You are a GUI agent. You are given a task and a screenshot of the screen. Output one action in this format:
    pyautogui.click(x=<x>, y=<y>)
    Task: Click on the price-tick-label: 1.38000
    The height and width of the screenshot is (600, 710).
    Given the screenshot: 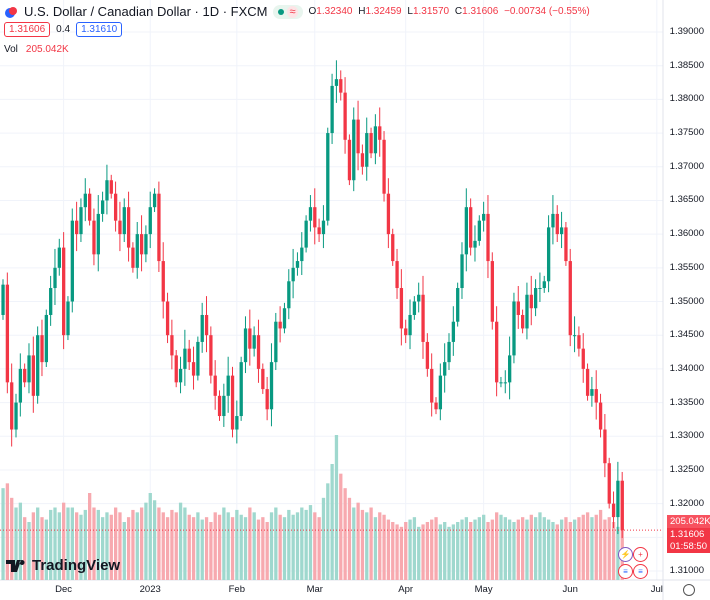 What is the action you would take?
    pyautogui.click(x=686, y=99)
    